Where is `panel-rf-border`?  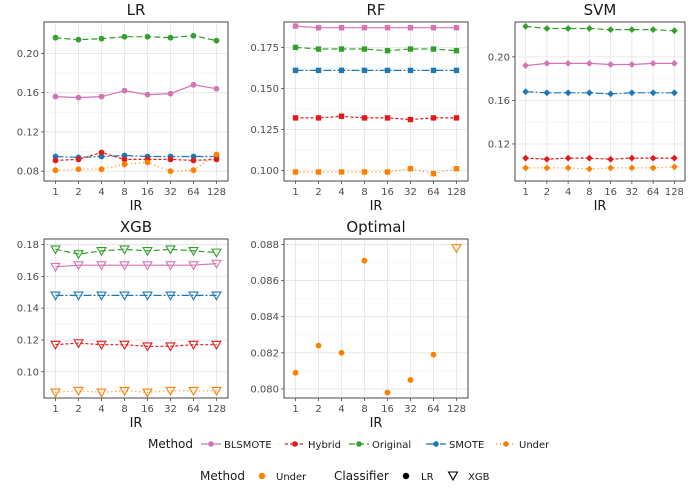
panel-rf-border is located at coordinates (376, 101).